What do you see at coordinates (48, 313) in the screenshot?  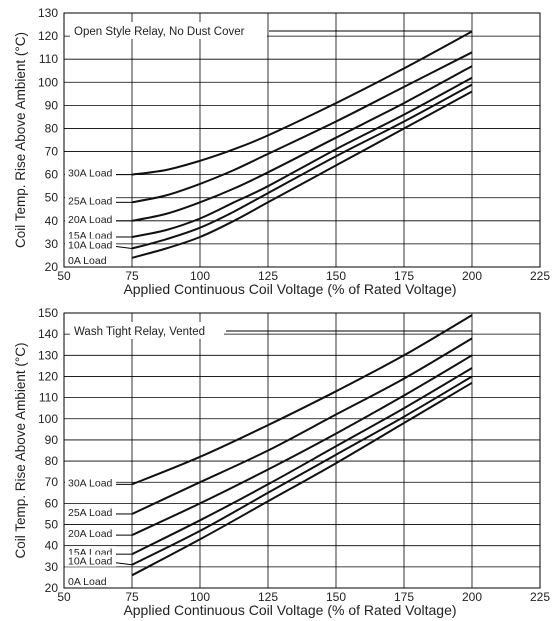 I see `y-tick-label: 150` at bounding box center [48, 313].